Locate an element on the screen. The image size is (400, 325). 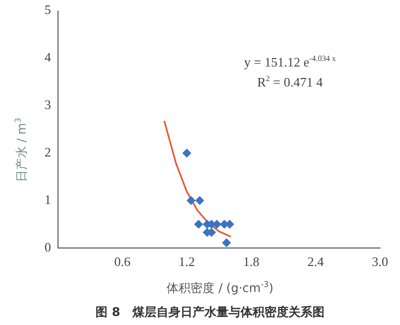
annotation: R$^{2}$ = 0.471 4 is located at coordinates (290, 82).